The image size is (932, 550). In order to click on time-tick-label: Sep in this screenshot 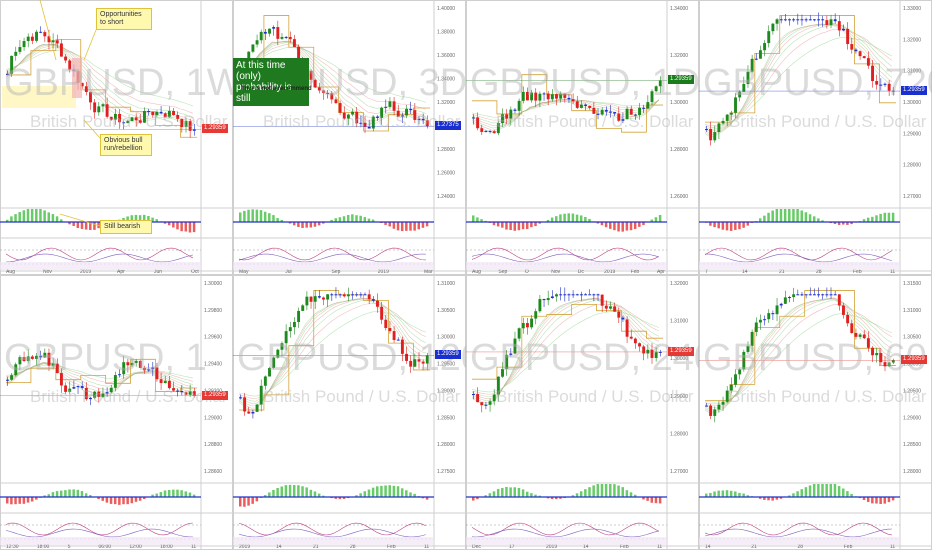, I will do `click(336, 272)`.